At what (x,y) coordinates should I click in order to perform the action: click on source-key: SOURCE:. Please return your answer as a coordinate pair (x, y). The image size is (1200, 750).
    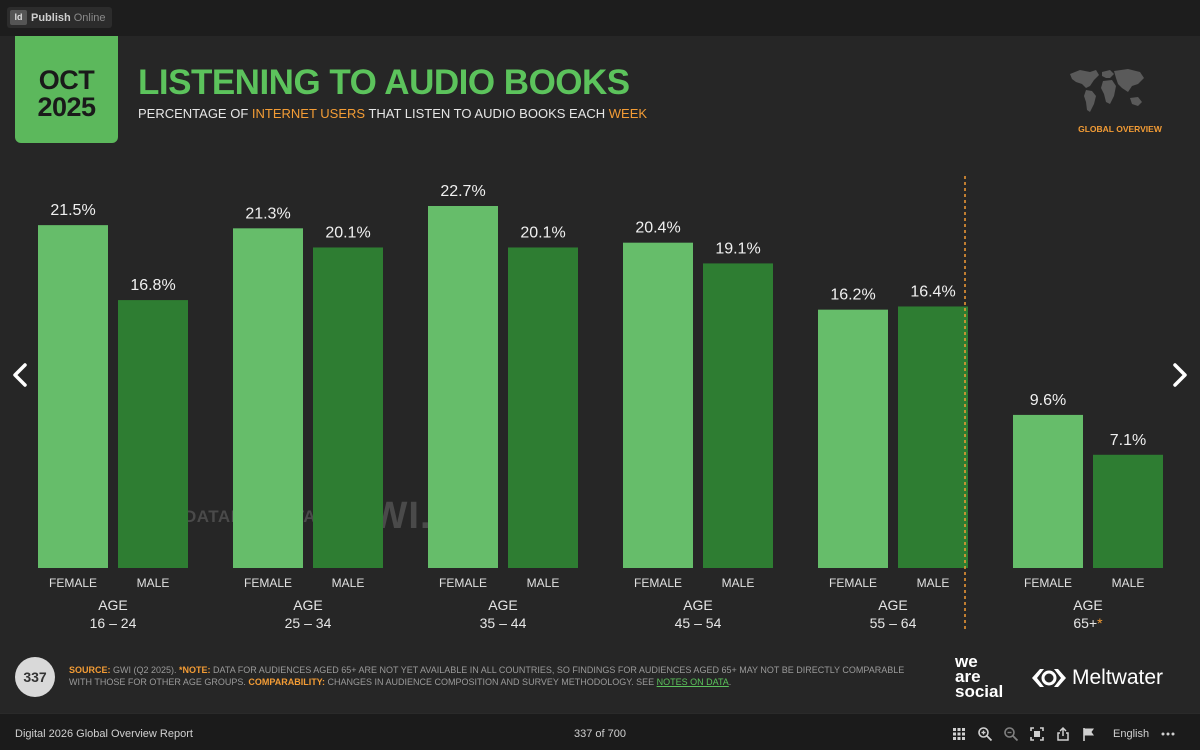
    Looking at the image, I should click on (90, 670).